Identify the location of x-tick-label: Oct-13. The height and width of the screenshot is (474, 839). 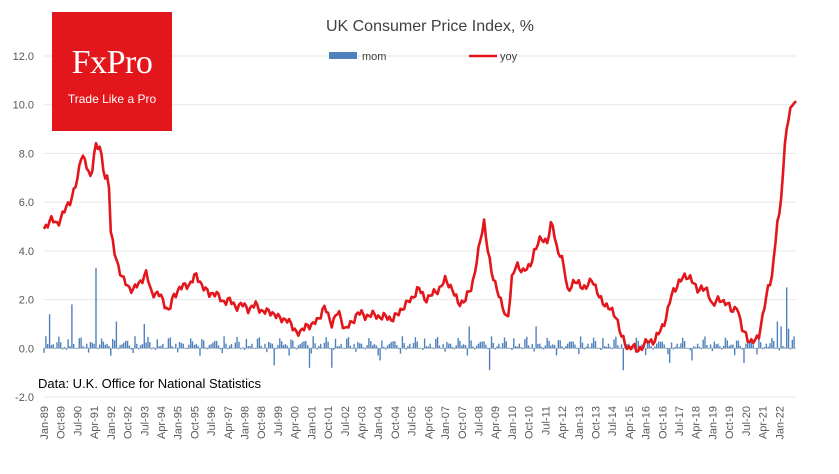
(596, 422).